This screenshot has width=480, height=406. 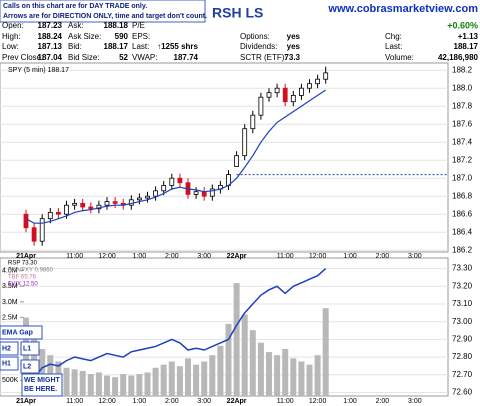 I want to click on field-value: 42,186,980, so click(x=458, y=57).